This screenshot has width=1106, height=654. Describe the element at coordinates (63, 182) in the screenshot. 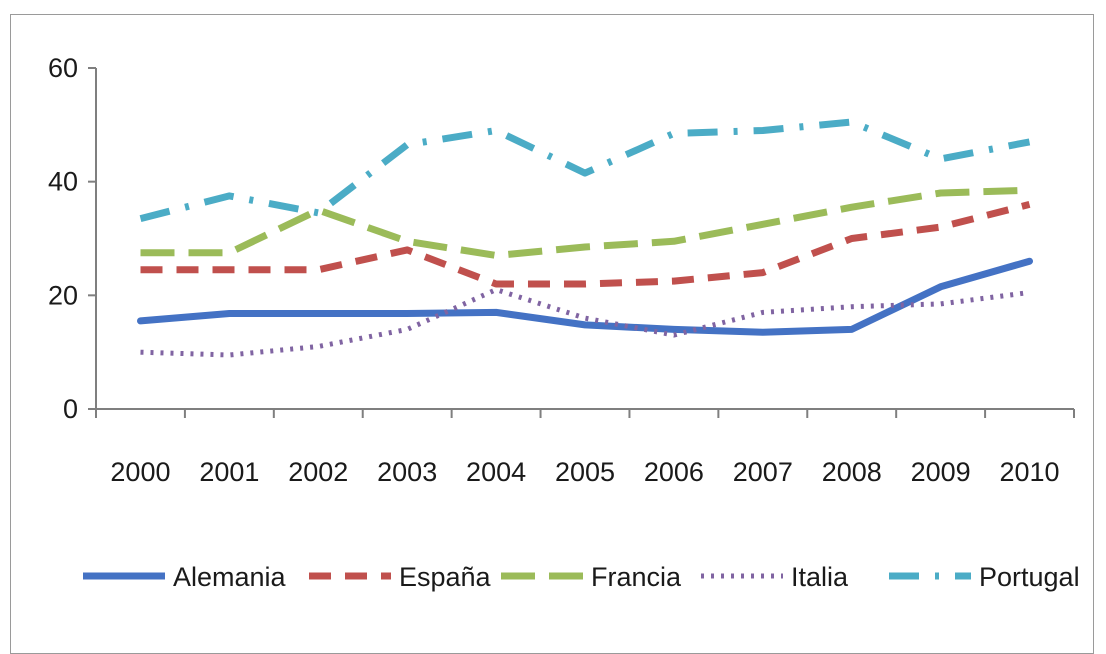

I see `y-tick-label: 40` at that location.